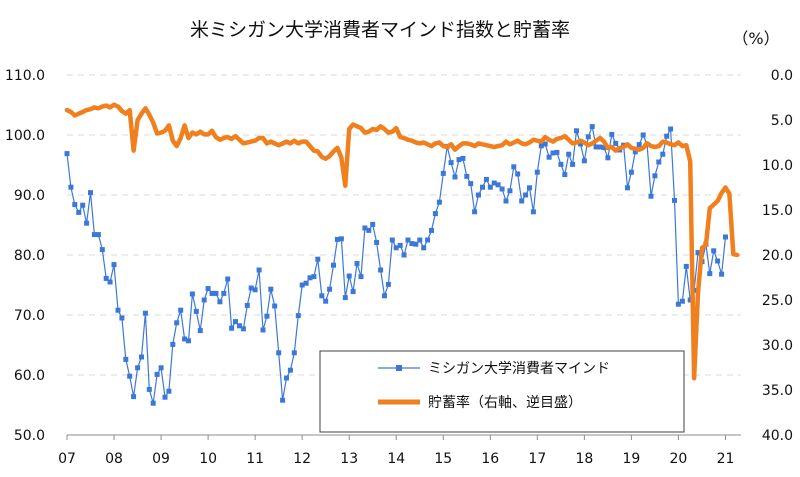 The image size is (800, 477). I want to click on legend-label-sentiment: ミシガン大学消費者マインド, so click(519, 369).